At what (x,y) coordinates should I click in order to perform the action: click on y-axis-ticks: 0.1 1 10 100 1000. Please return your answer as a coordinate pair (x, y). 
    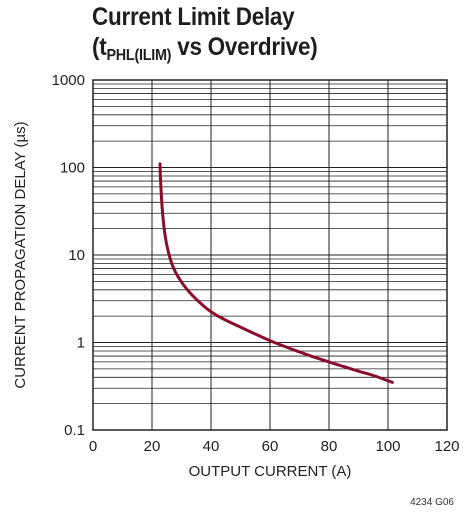
    Looking at the image, I should click on (68, 255).